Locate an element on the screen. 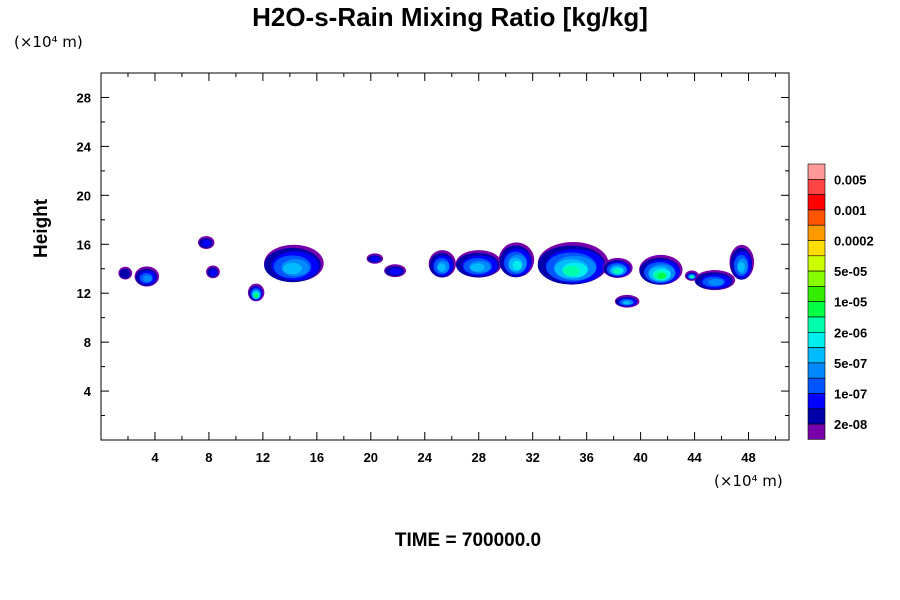 The height and width of the screenshot is (600, 900). x-tick-label: 40 is located at coordinates (640, 457).